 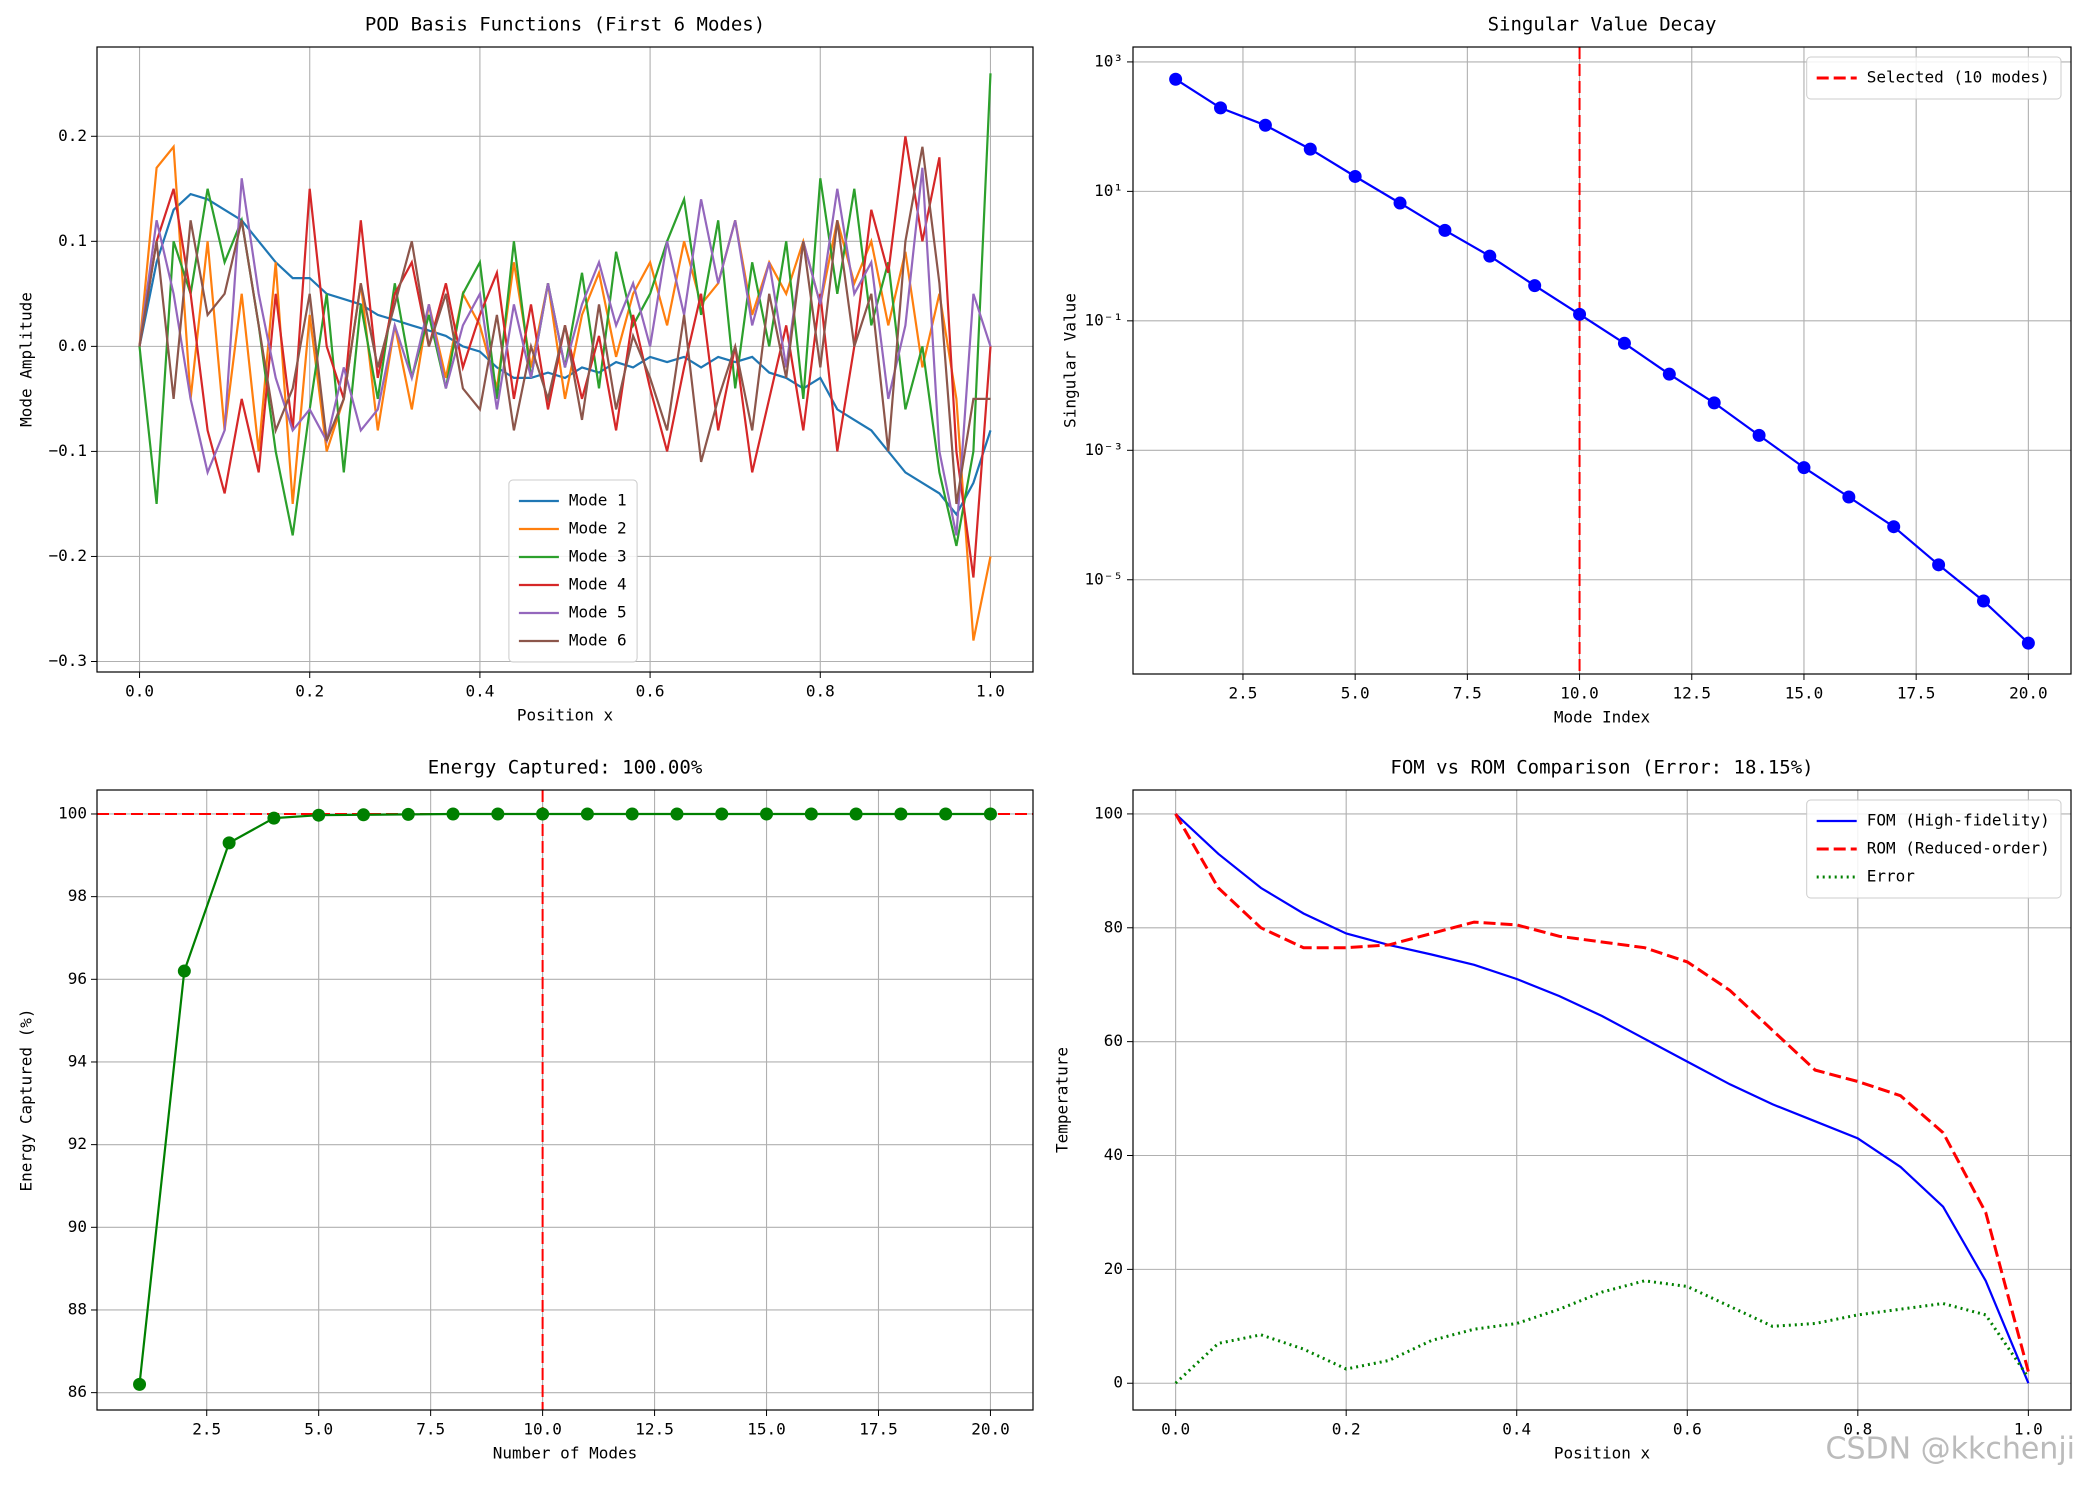 What do you see at coordinates (77, 1308) in the screenshot?
I see `y-tick-label: 88` at bounding box center [77, 1308].